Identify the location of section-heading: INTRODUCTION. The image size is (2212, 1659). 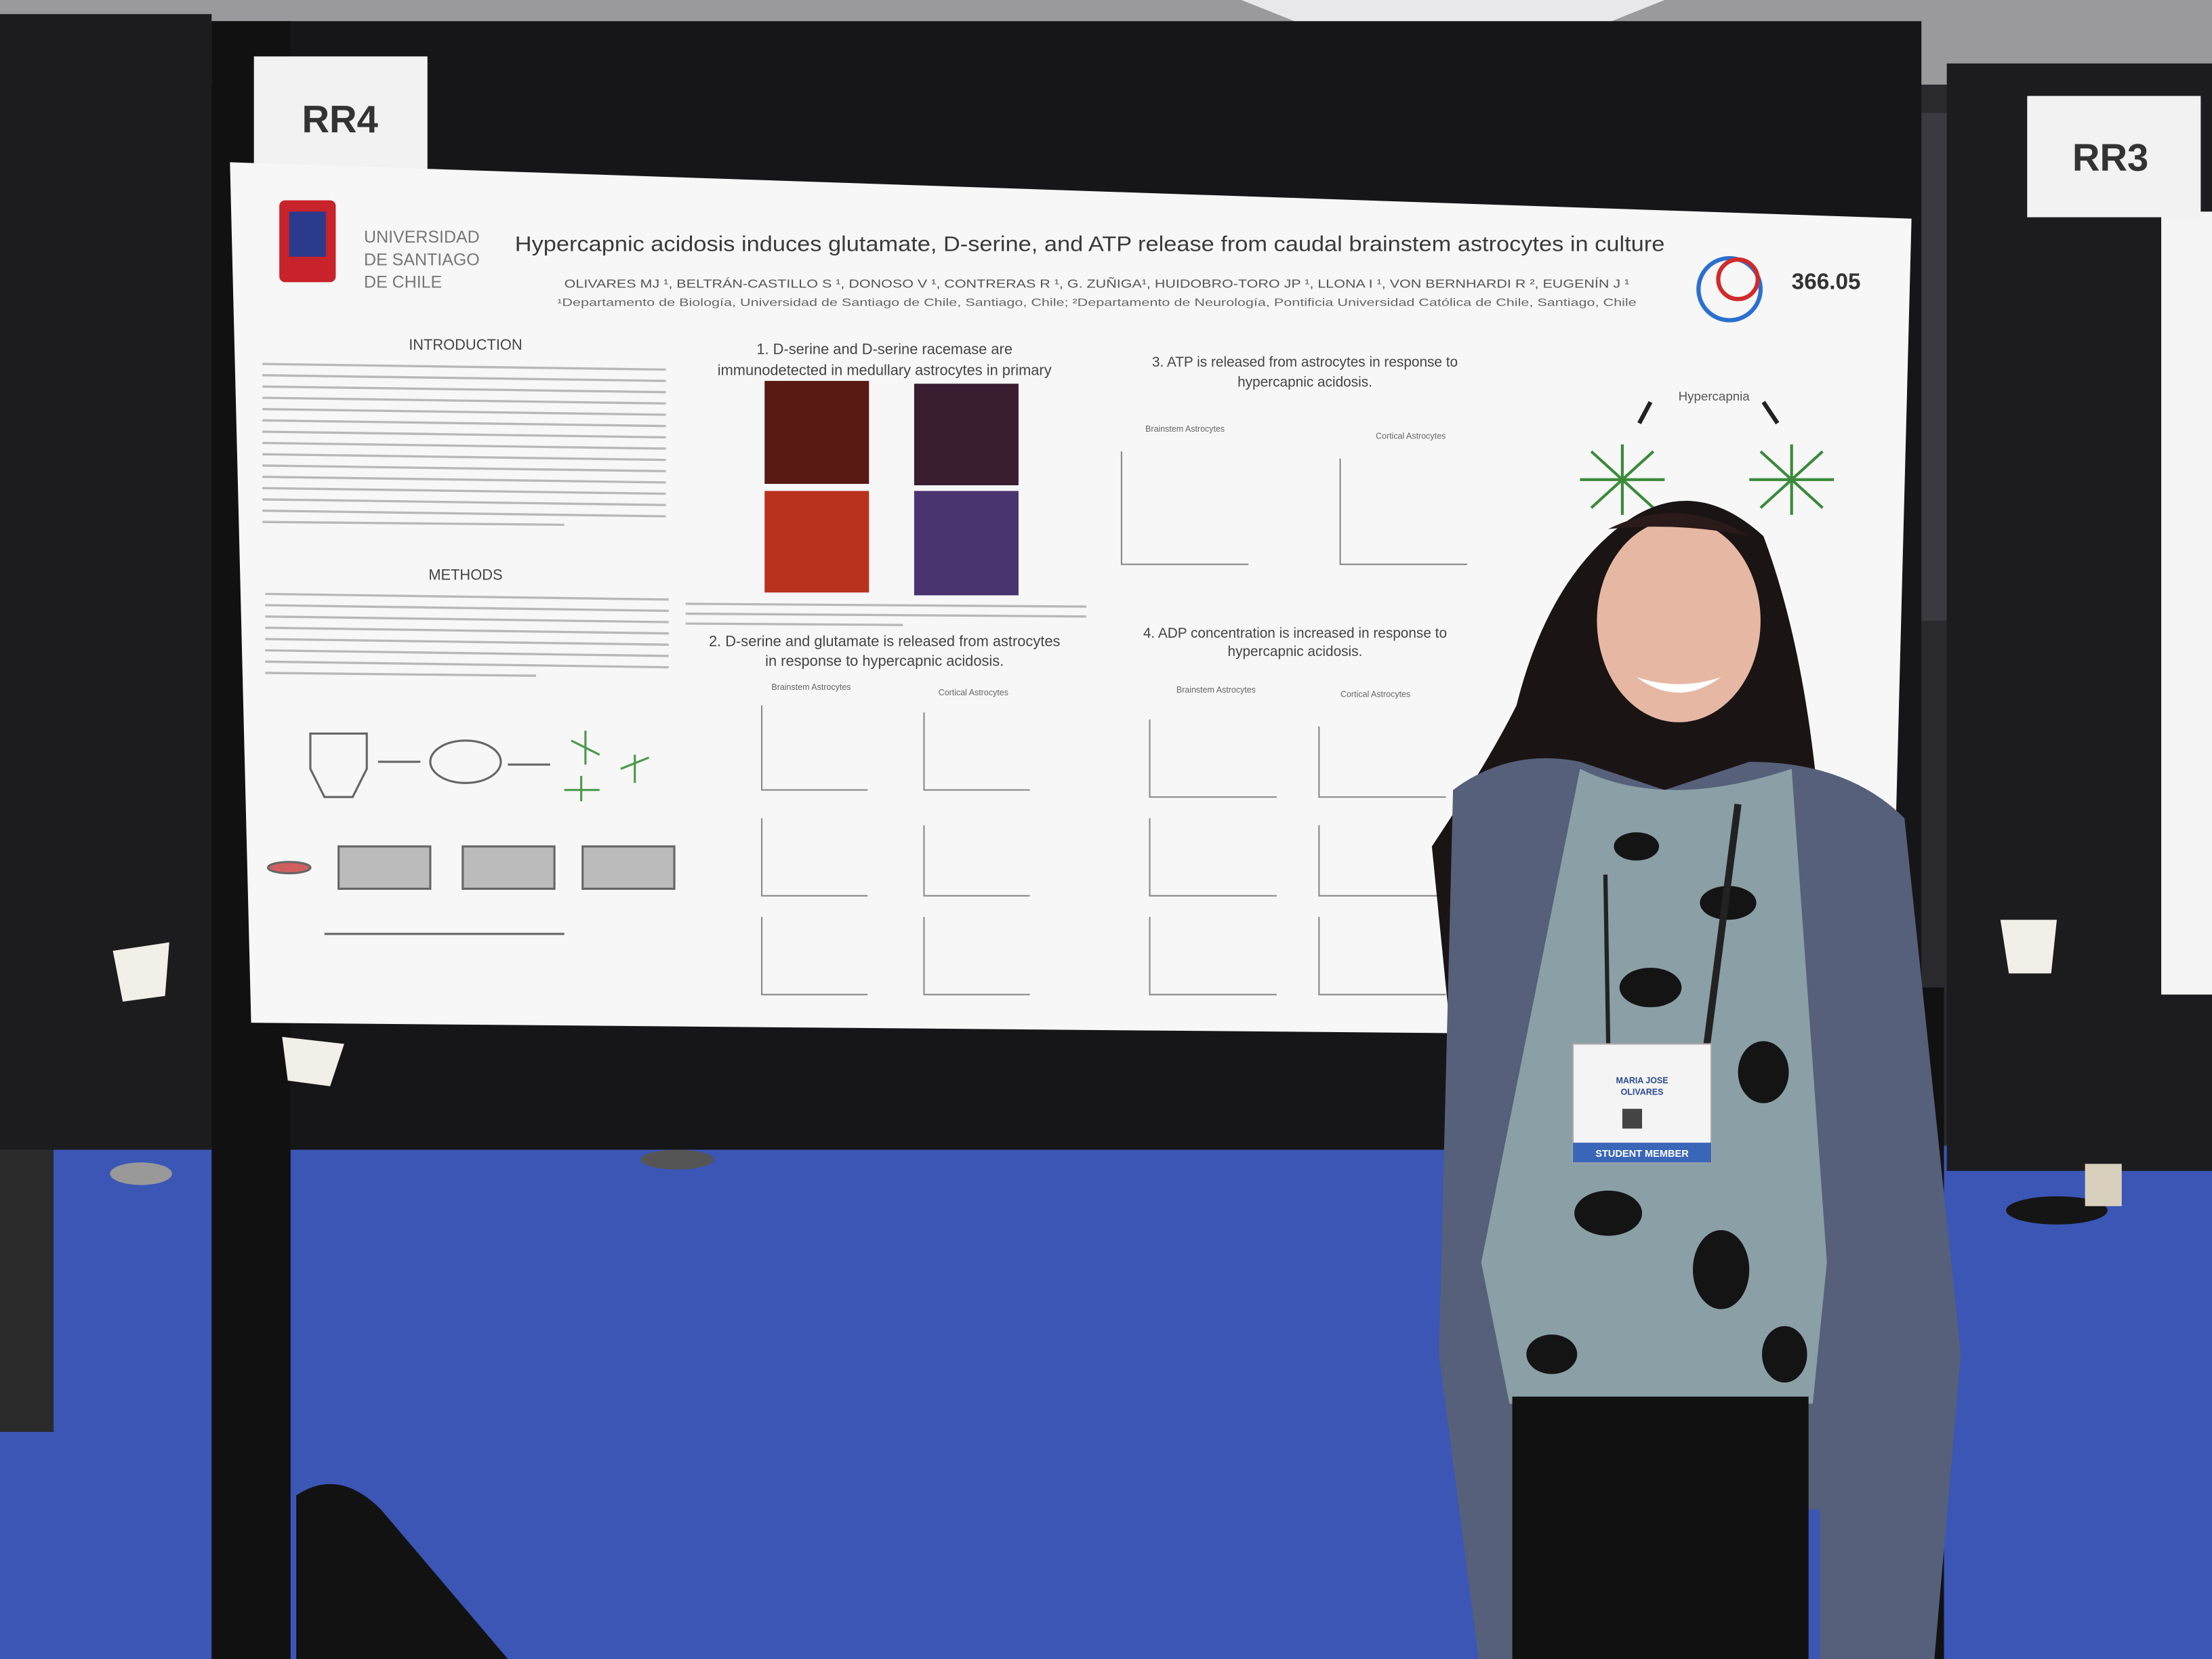
(465, 344).